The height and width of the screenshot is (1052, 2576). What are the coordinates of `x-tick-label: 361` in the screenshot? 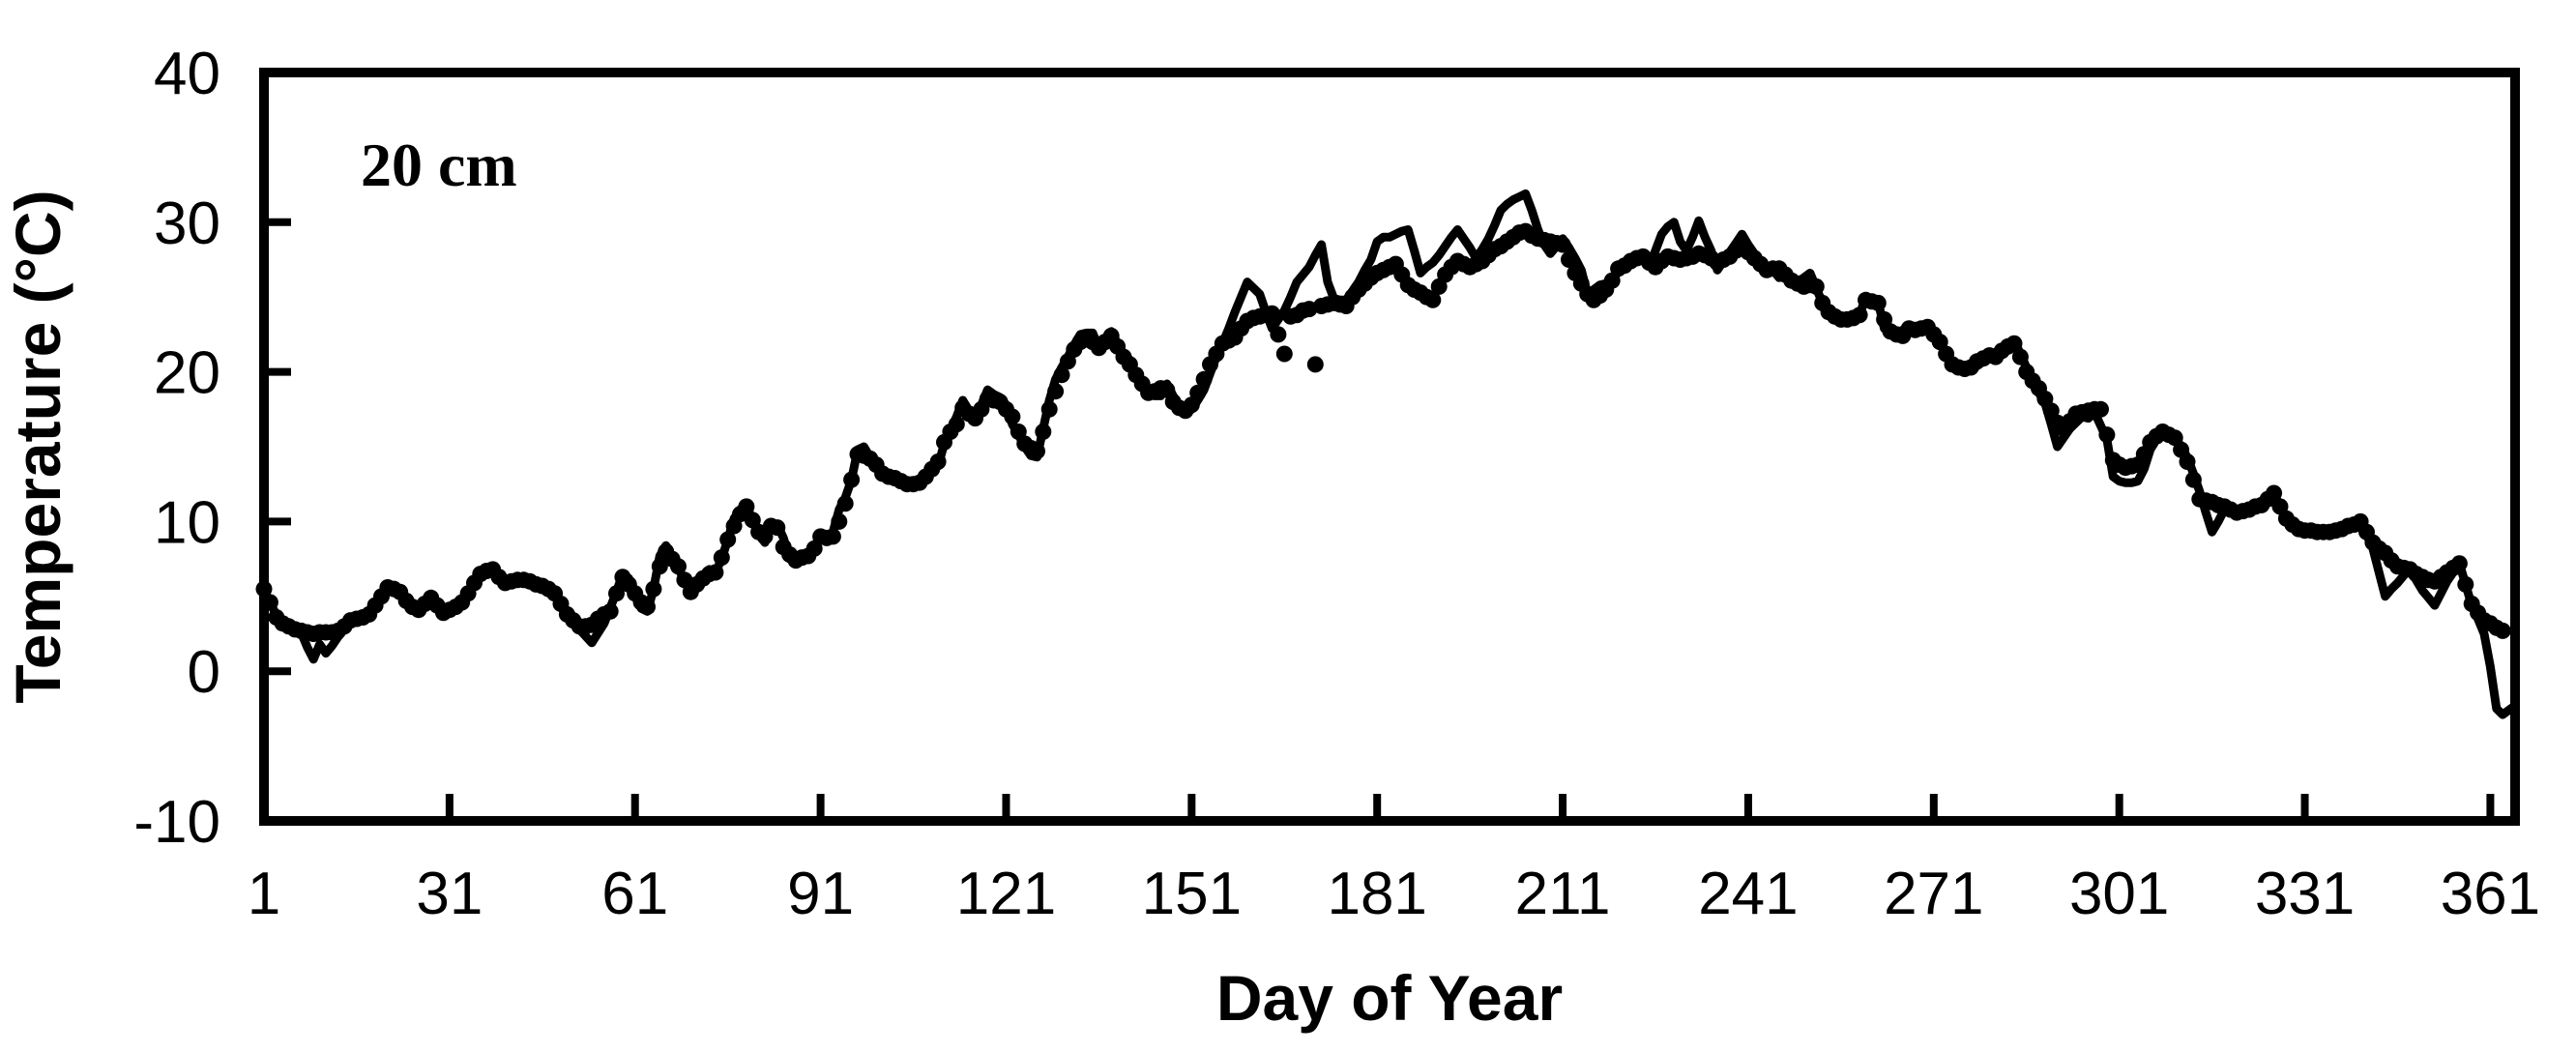 It's located at (2490, 894).